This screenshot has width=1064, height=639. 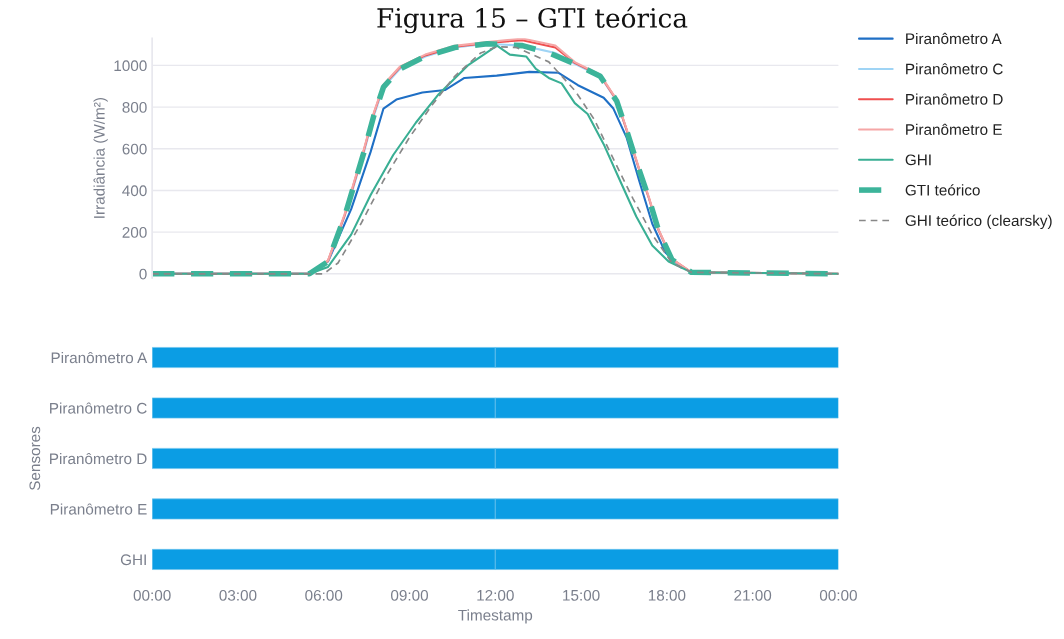 I want to click on x-tick-label: 15:00, so click(x=581, y=595).